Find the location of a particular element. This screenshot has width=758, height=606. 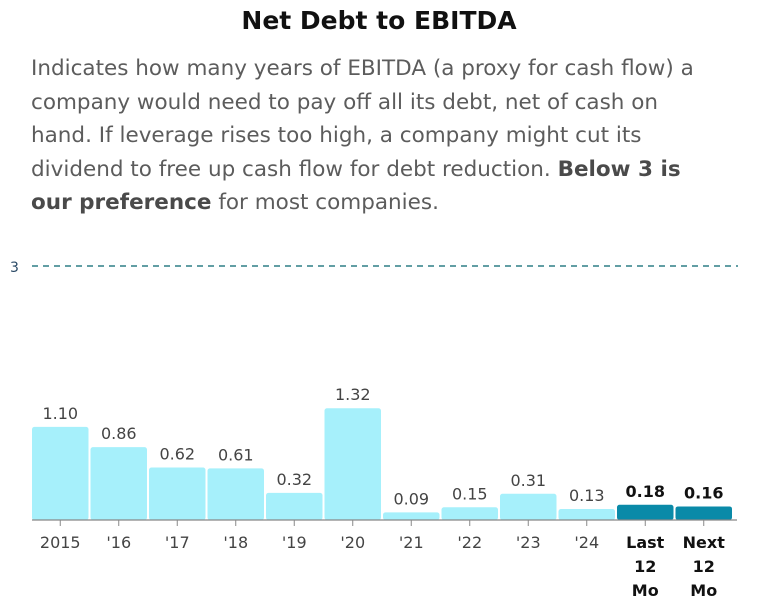

value-label-2: 0.86 is located at coordinates (119, 433).